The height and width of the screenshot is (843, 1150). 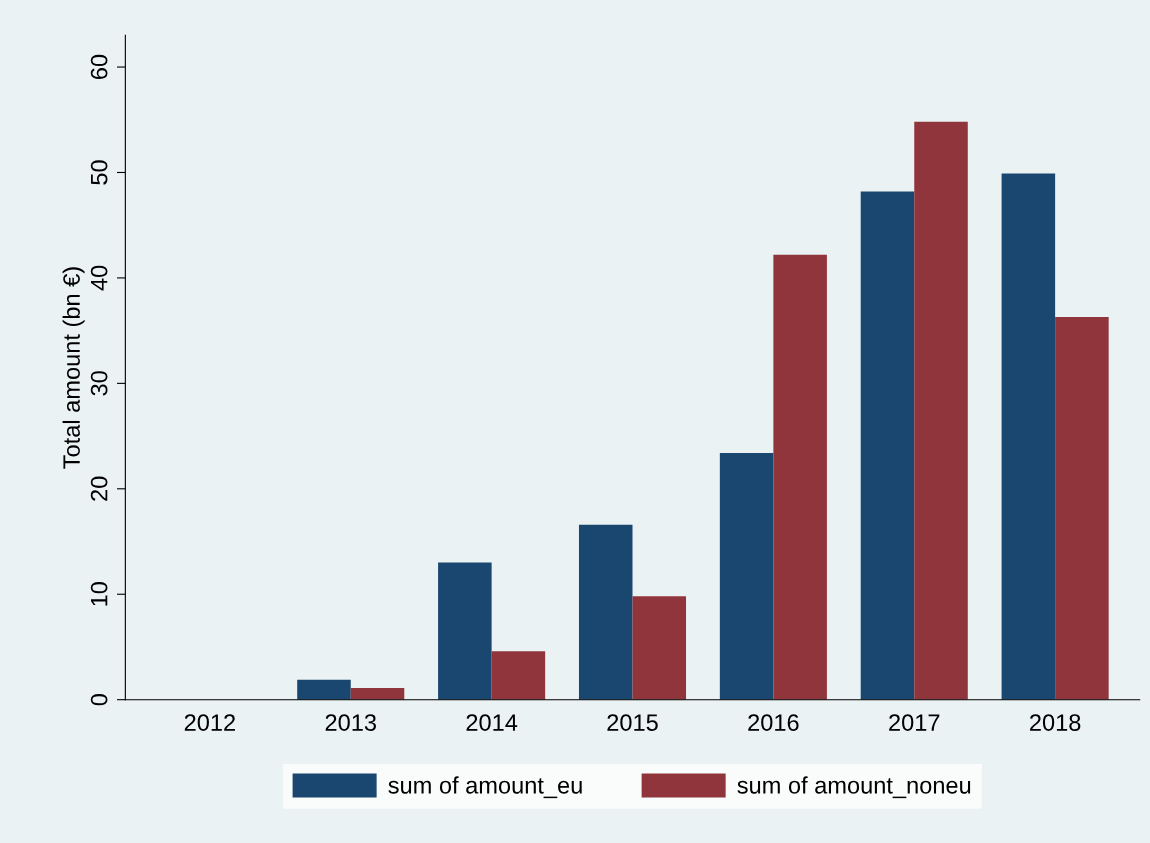 I want to click on legend-label: sum of amount_eu, so click(x=485, y=787).